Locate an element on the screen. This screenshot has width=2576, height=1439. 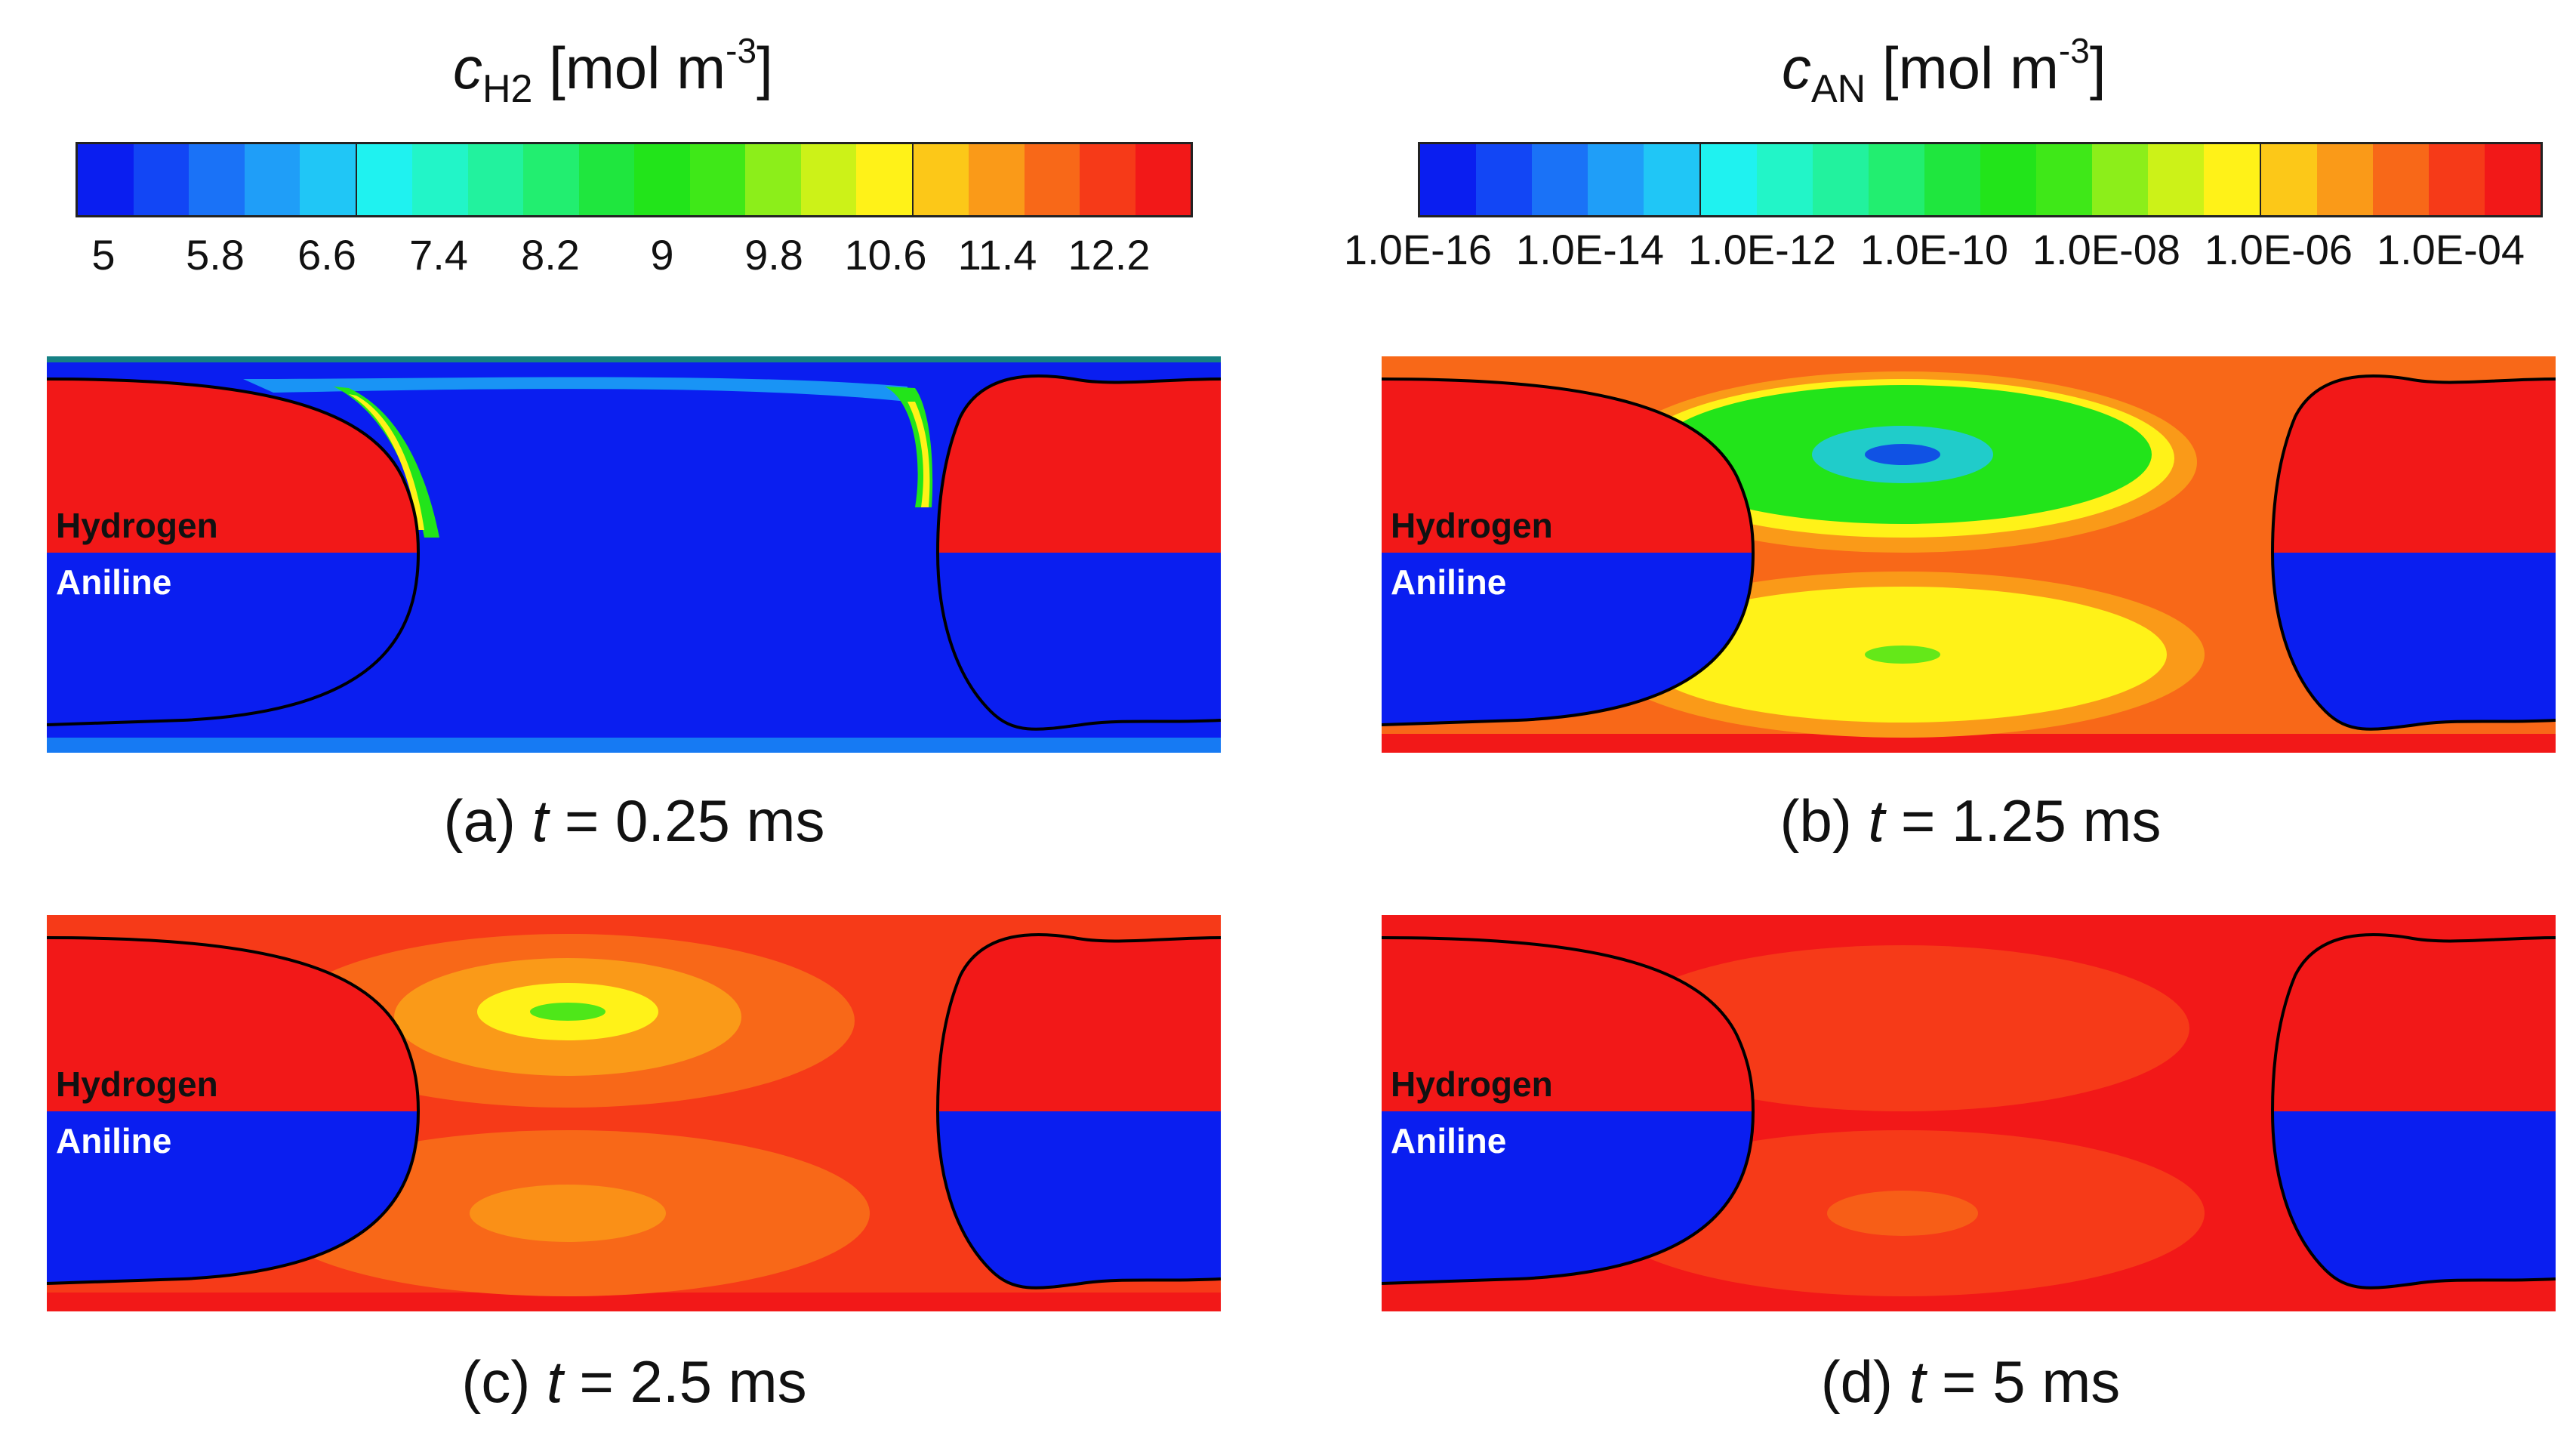
panel-a: Hydrogen Aniline is located at coordinates (634, 554).